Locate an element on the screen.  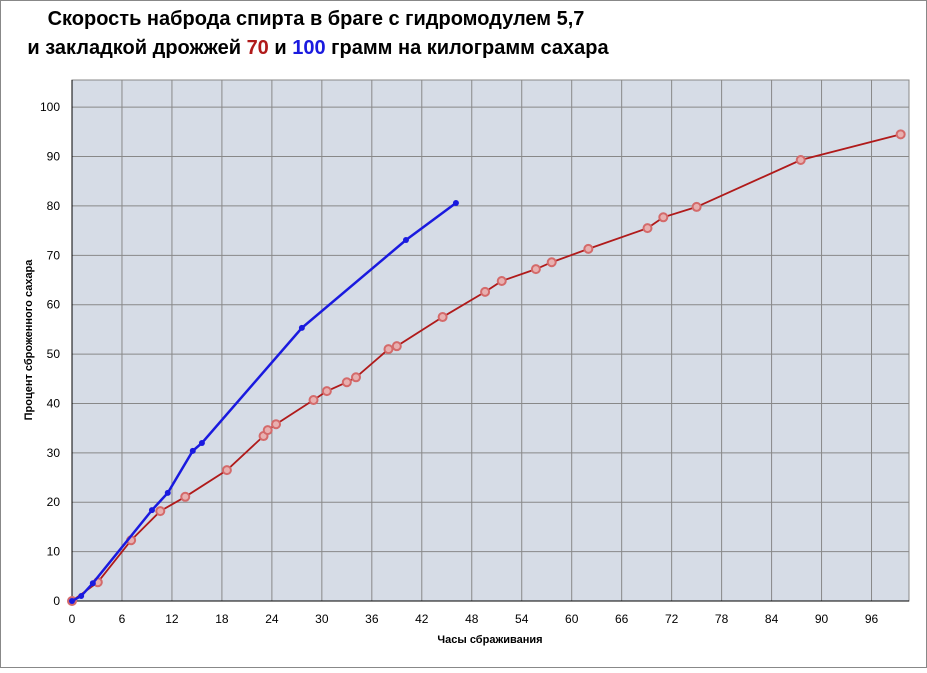
title-part: грамм на килограмм сахара is located at coordinates (470, 48).